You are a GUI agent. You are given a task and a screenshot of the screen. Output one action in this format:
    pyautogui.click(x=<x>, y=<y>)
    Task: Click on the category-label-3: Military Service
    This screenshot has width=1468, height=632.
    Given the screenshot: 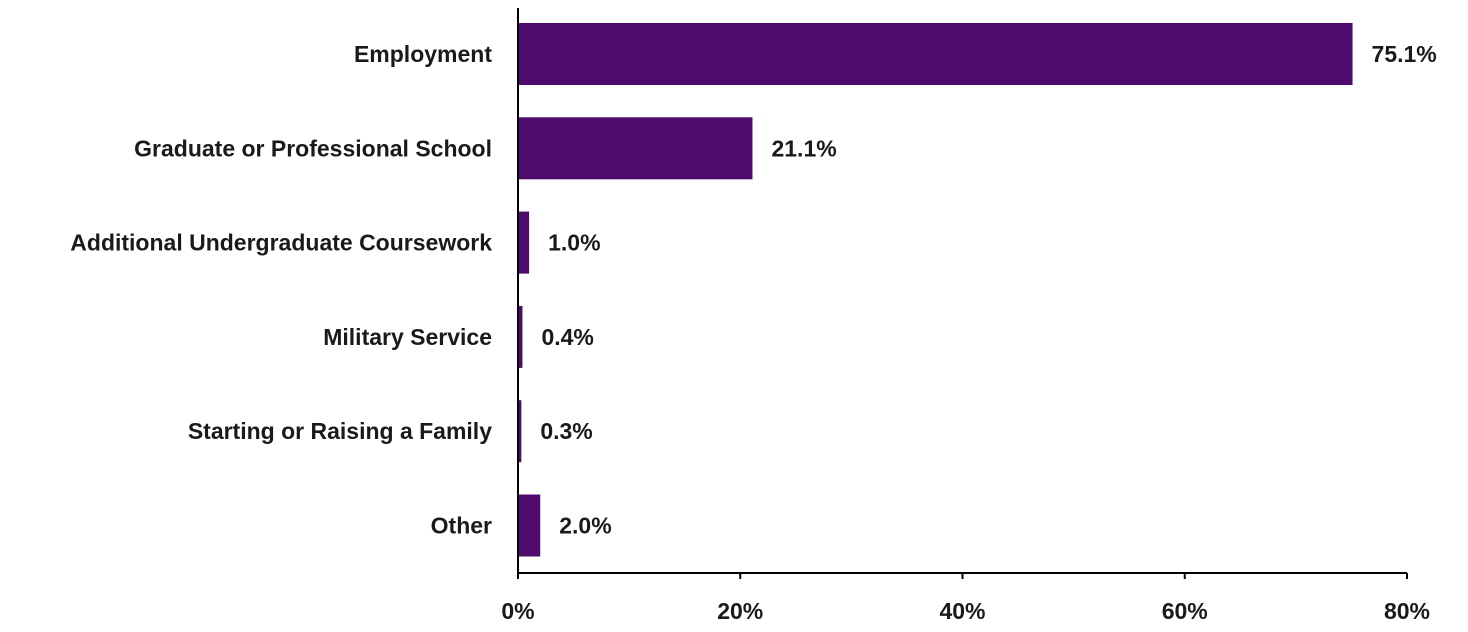 What is the action you would take?
    pyautogui.click(x=407, y=337)
    